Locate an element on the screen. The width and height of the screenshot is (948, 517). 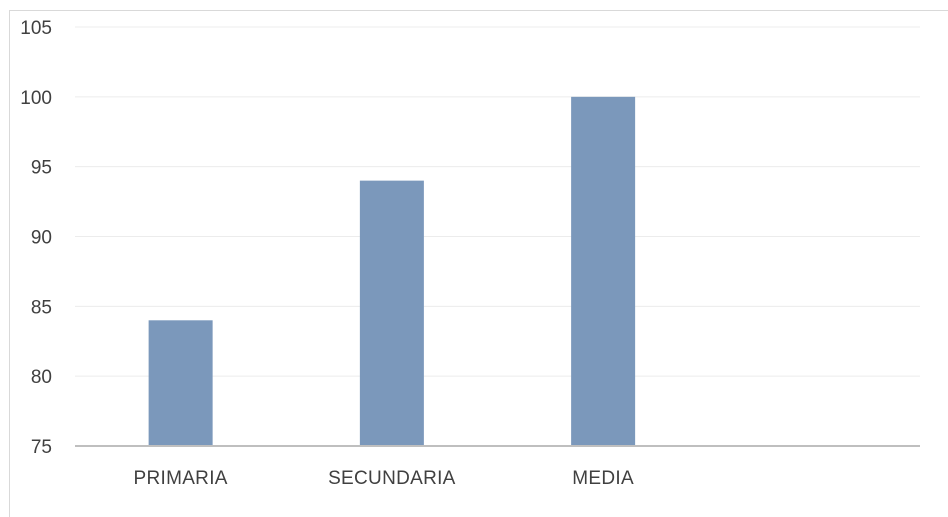
y-tick-label: 80 is located at coordinates (41, 377).